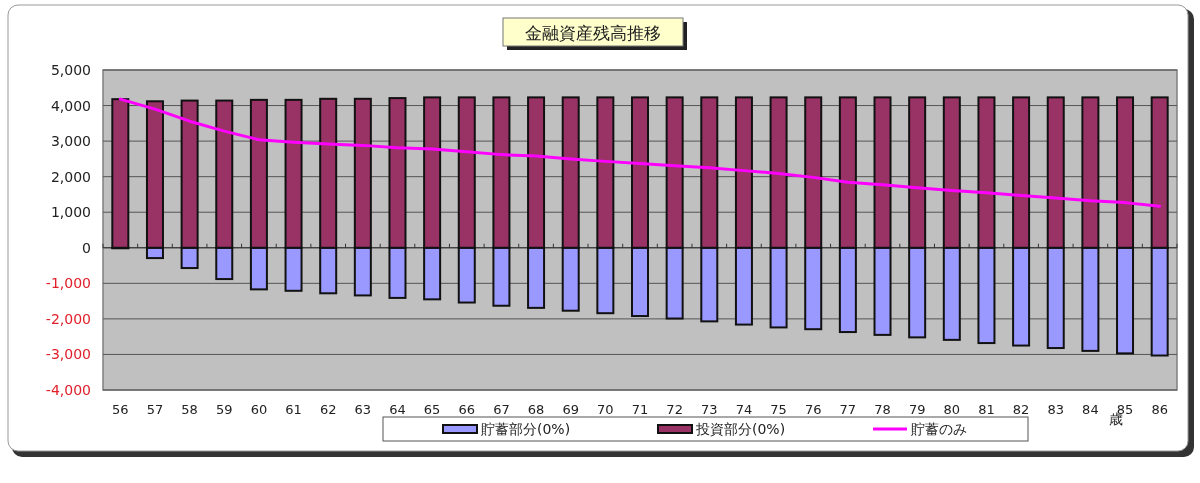 The height and width of the screenshot is (483, 1200). Describe the element at coordinates (744, 409) in the screenshot. I see `x-tick-label: 74` at that location.